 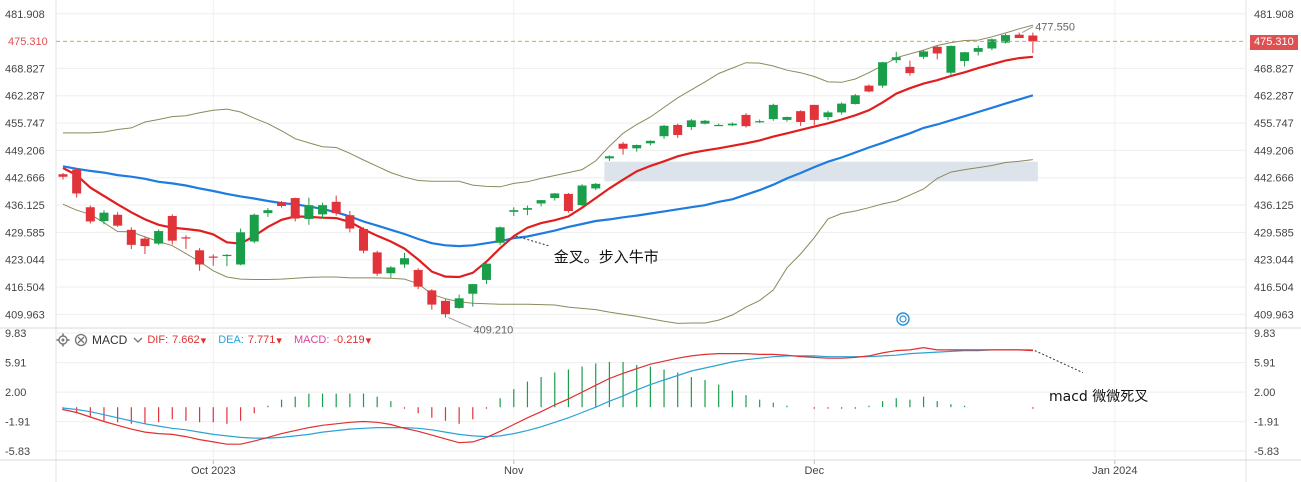 What do you see at coordinates (25, 97) in the screenshot?
I see `price-tick-left: 462.287` at bounding box center [25, 97].